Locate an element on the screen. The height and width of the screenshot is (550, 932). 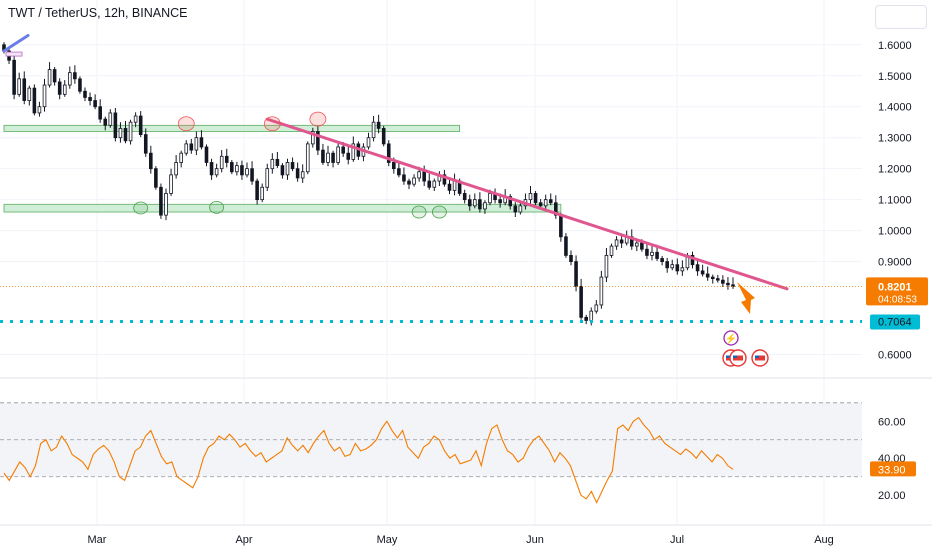
current-price-badge is located at coordinates (897, 291).